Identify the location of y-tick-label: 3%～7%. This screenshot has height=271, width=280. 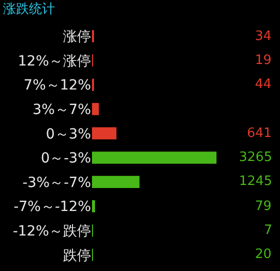
(61, 110).